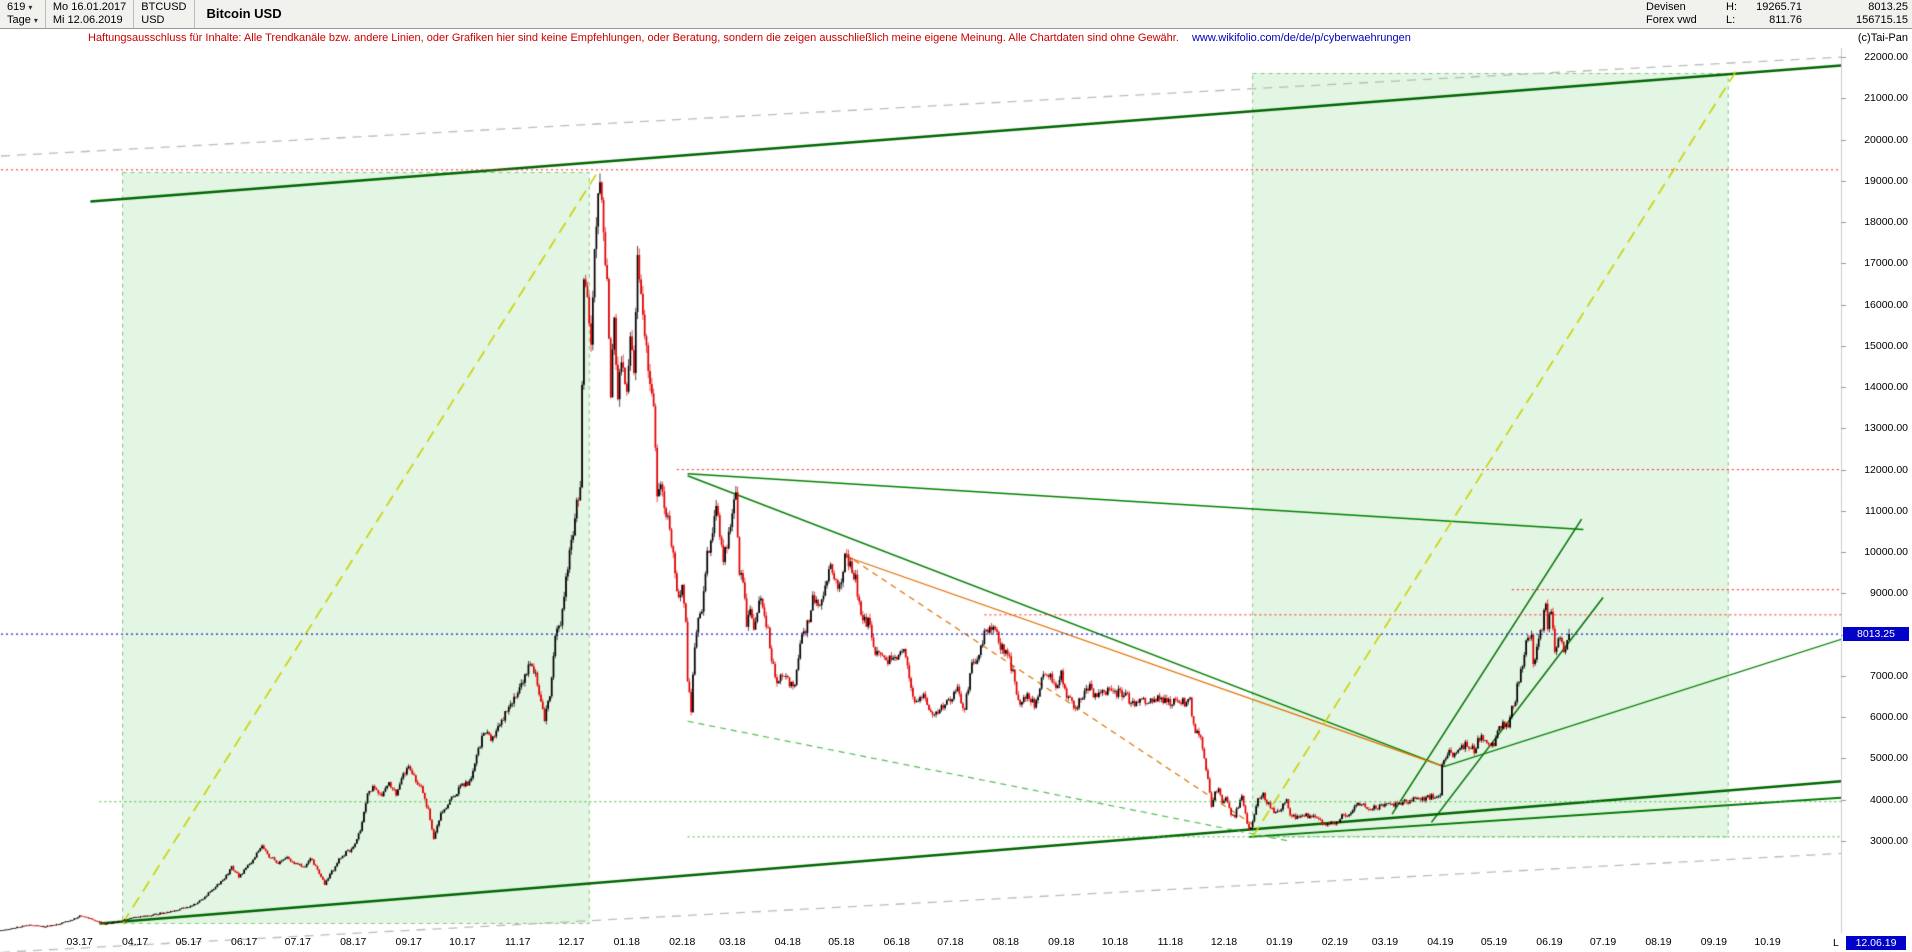 The width and height of the screenshot is (1912, 952). I want to click on period-select: Tage ▾, so click(22, 20).